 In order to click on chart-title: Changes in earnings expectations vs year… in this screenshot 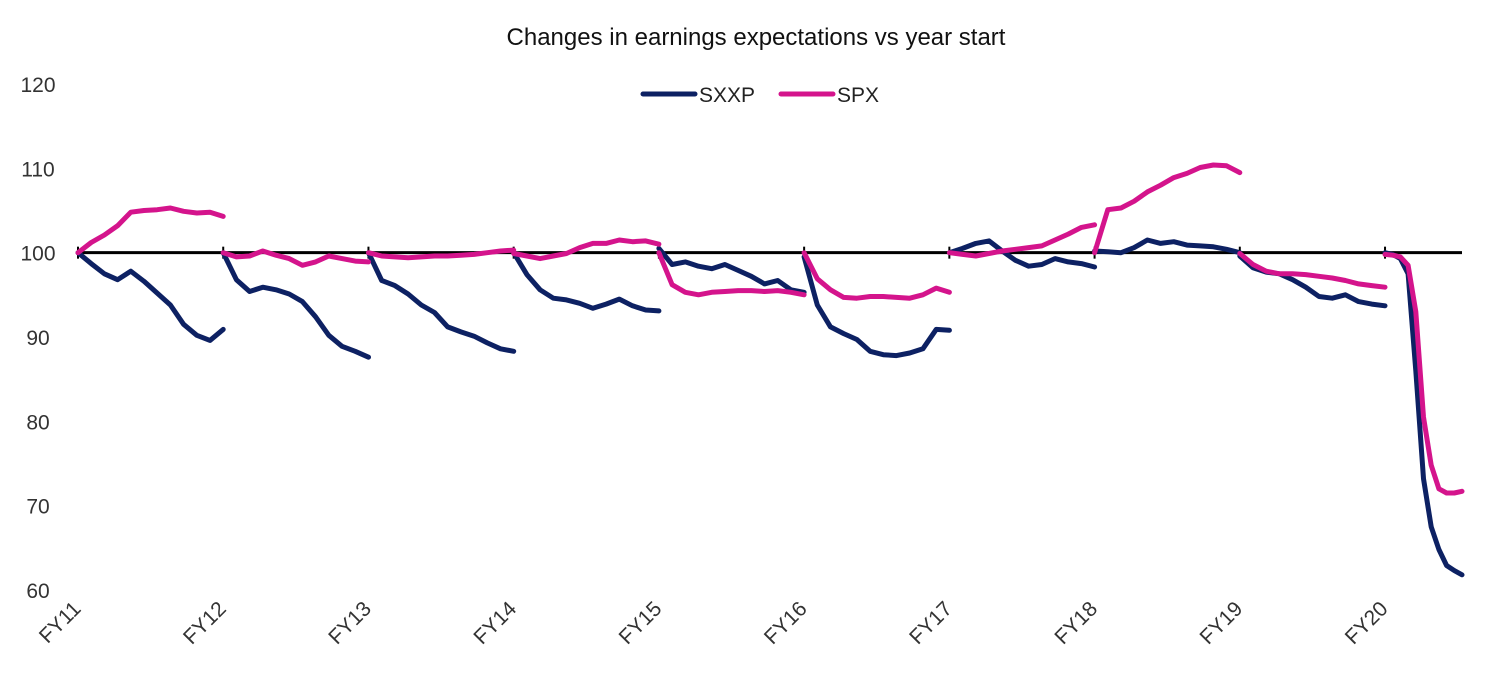, I will do `click(756, 37)`.